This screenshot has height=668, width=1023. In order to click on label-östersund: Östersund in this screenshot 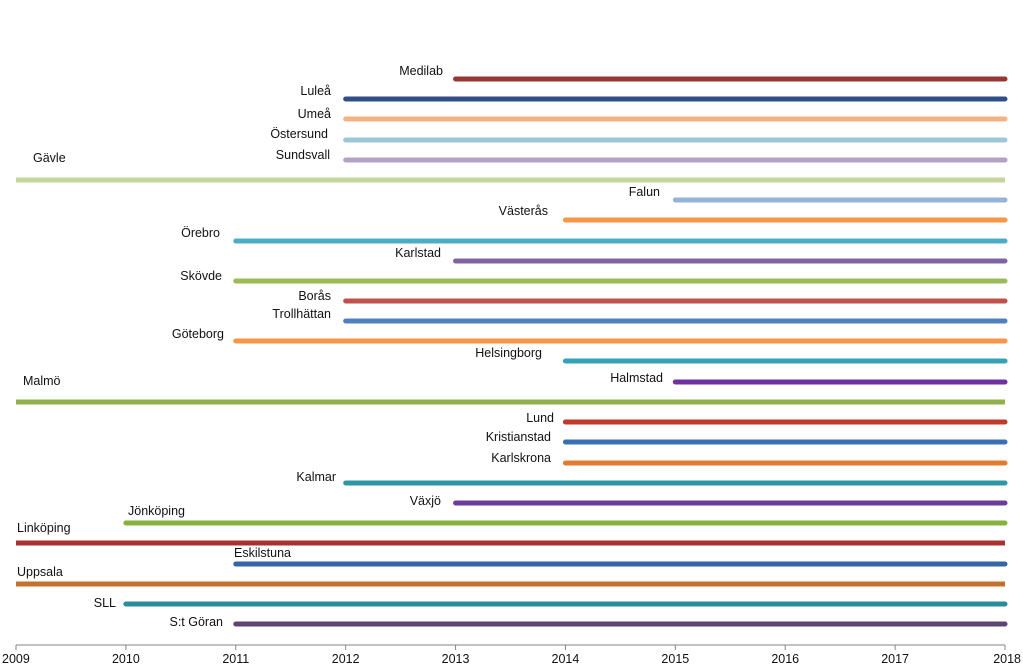, I will do `click(299, 134)`.